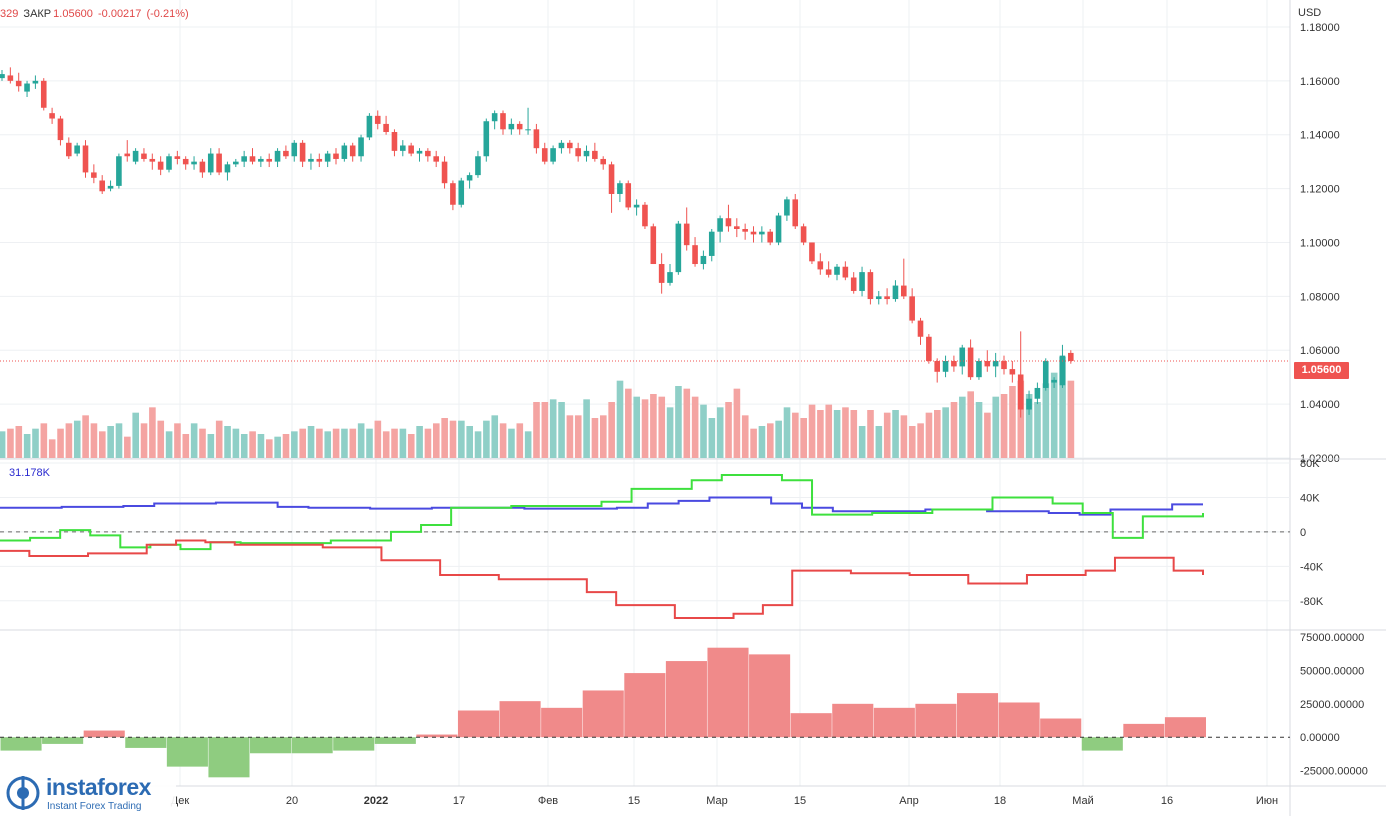  I want to click on logo-tagline: Instant Forex Trading, so click(94, 806).